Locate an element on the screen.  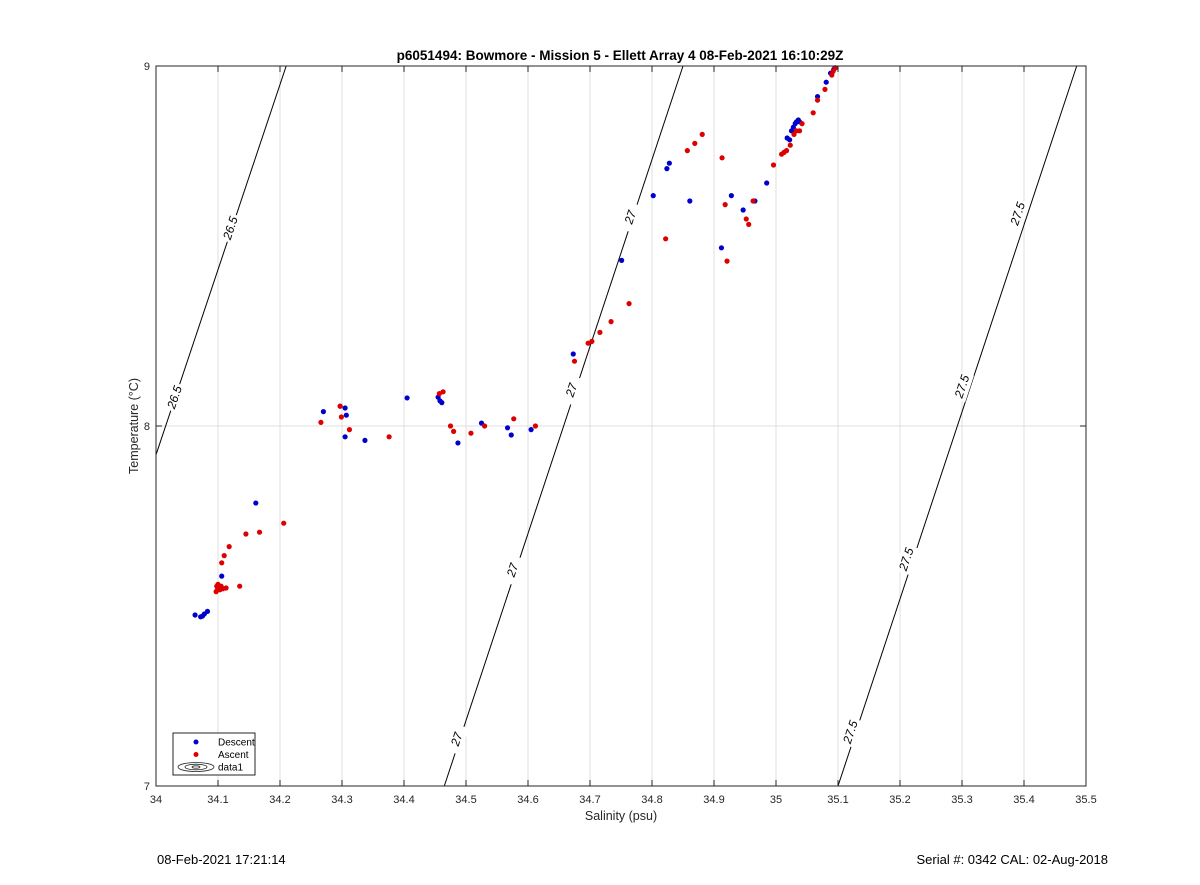
x-tick-label: 34.9 is located at coordinates (713, 800).